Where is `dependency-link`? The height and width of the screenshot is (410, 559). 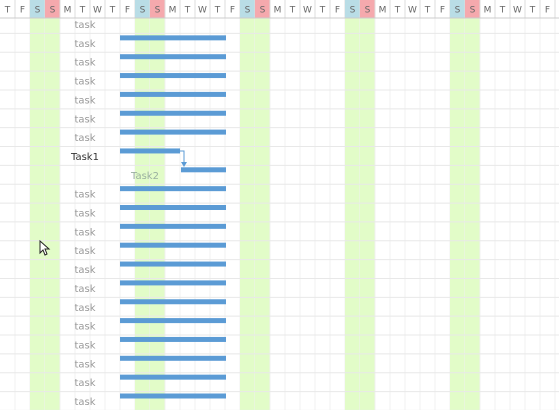 dependency-link is located at coordinates (182, 156).